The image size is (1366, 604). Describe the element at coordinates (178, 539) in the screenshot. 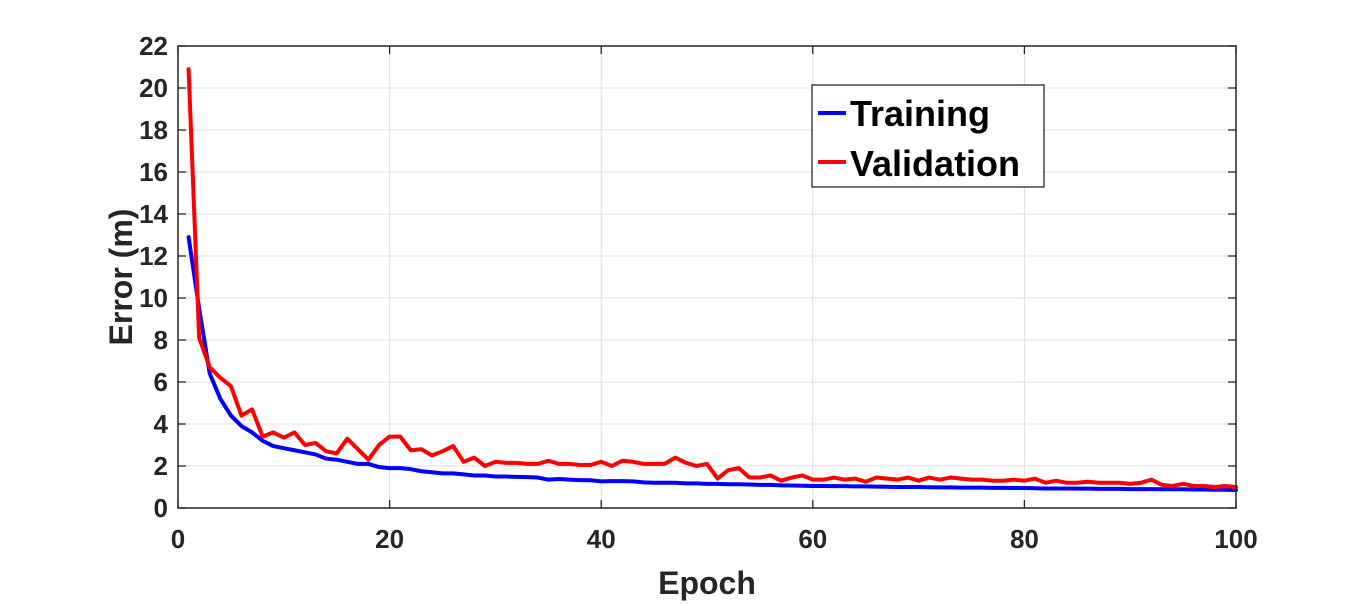

I see `x-tick-label: 0` at that location.